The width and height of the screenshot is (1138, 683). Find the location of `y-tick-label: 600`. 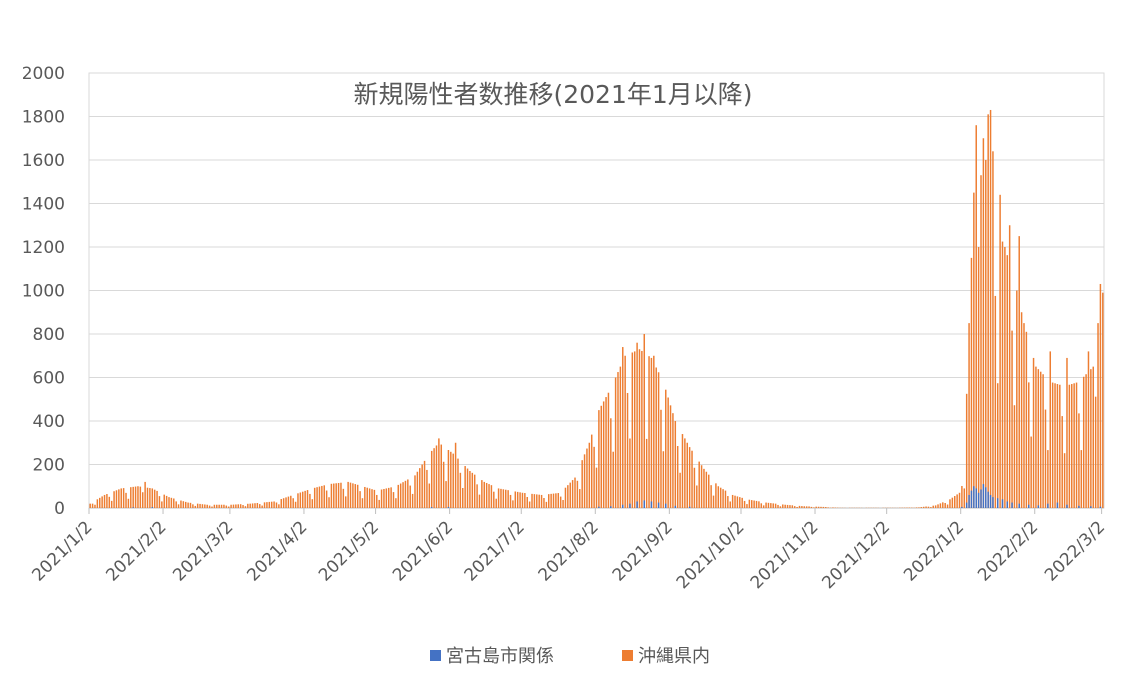

y-tick-label: 600 is located at coordinates (49, 379).